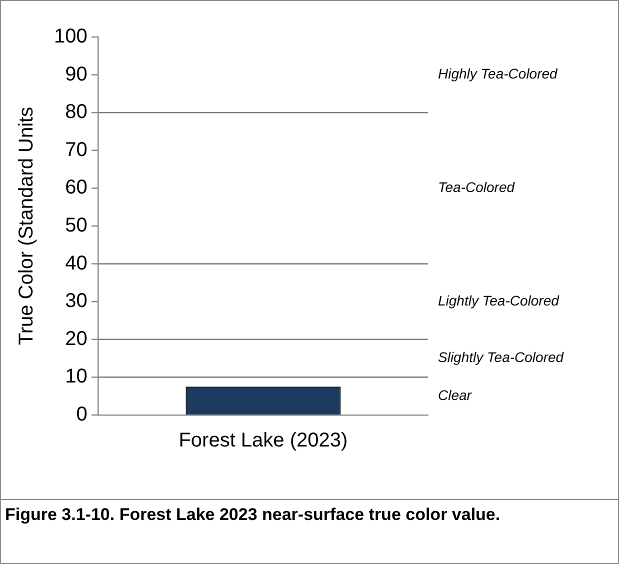  What do you see at coordinates (71, 37) in the screenshot?
I see `y-tick-label: 100` at bounding box center [71, 37].